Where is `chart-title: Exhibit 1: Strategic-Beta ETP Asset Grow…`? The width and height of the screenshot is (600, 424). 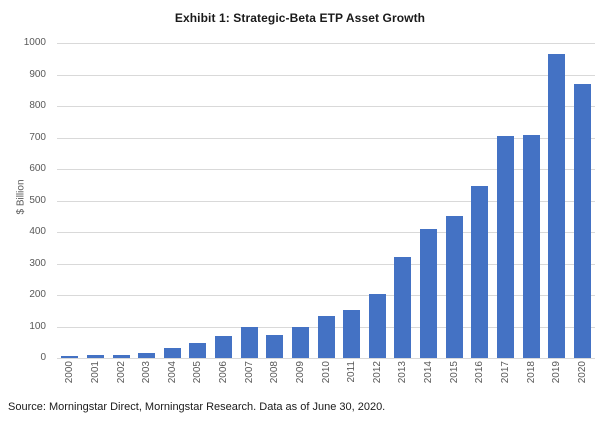
chart-title: Exhibit 1: Strategic-Beta ETP Asset Grow… is located at coordinates (300, 18).